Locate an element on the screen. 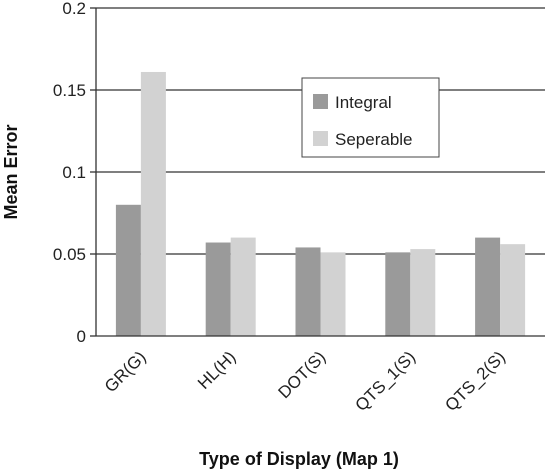 The width and height of the screenshot is (548, 470). x-tick-label: DOT(S) is located at coordinates (301, 374).